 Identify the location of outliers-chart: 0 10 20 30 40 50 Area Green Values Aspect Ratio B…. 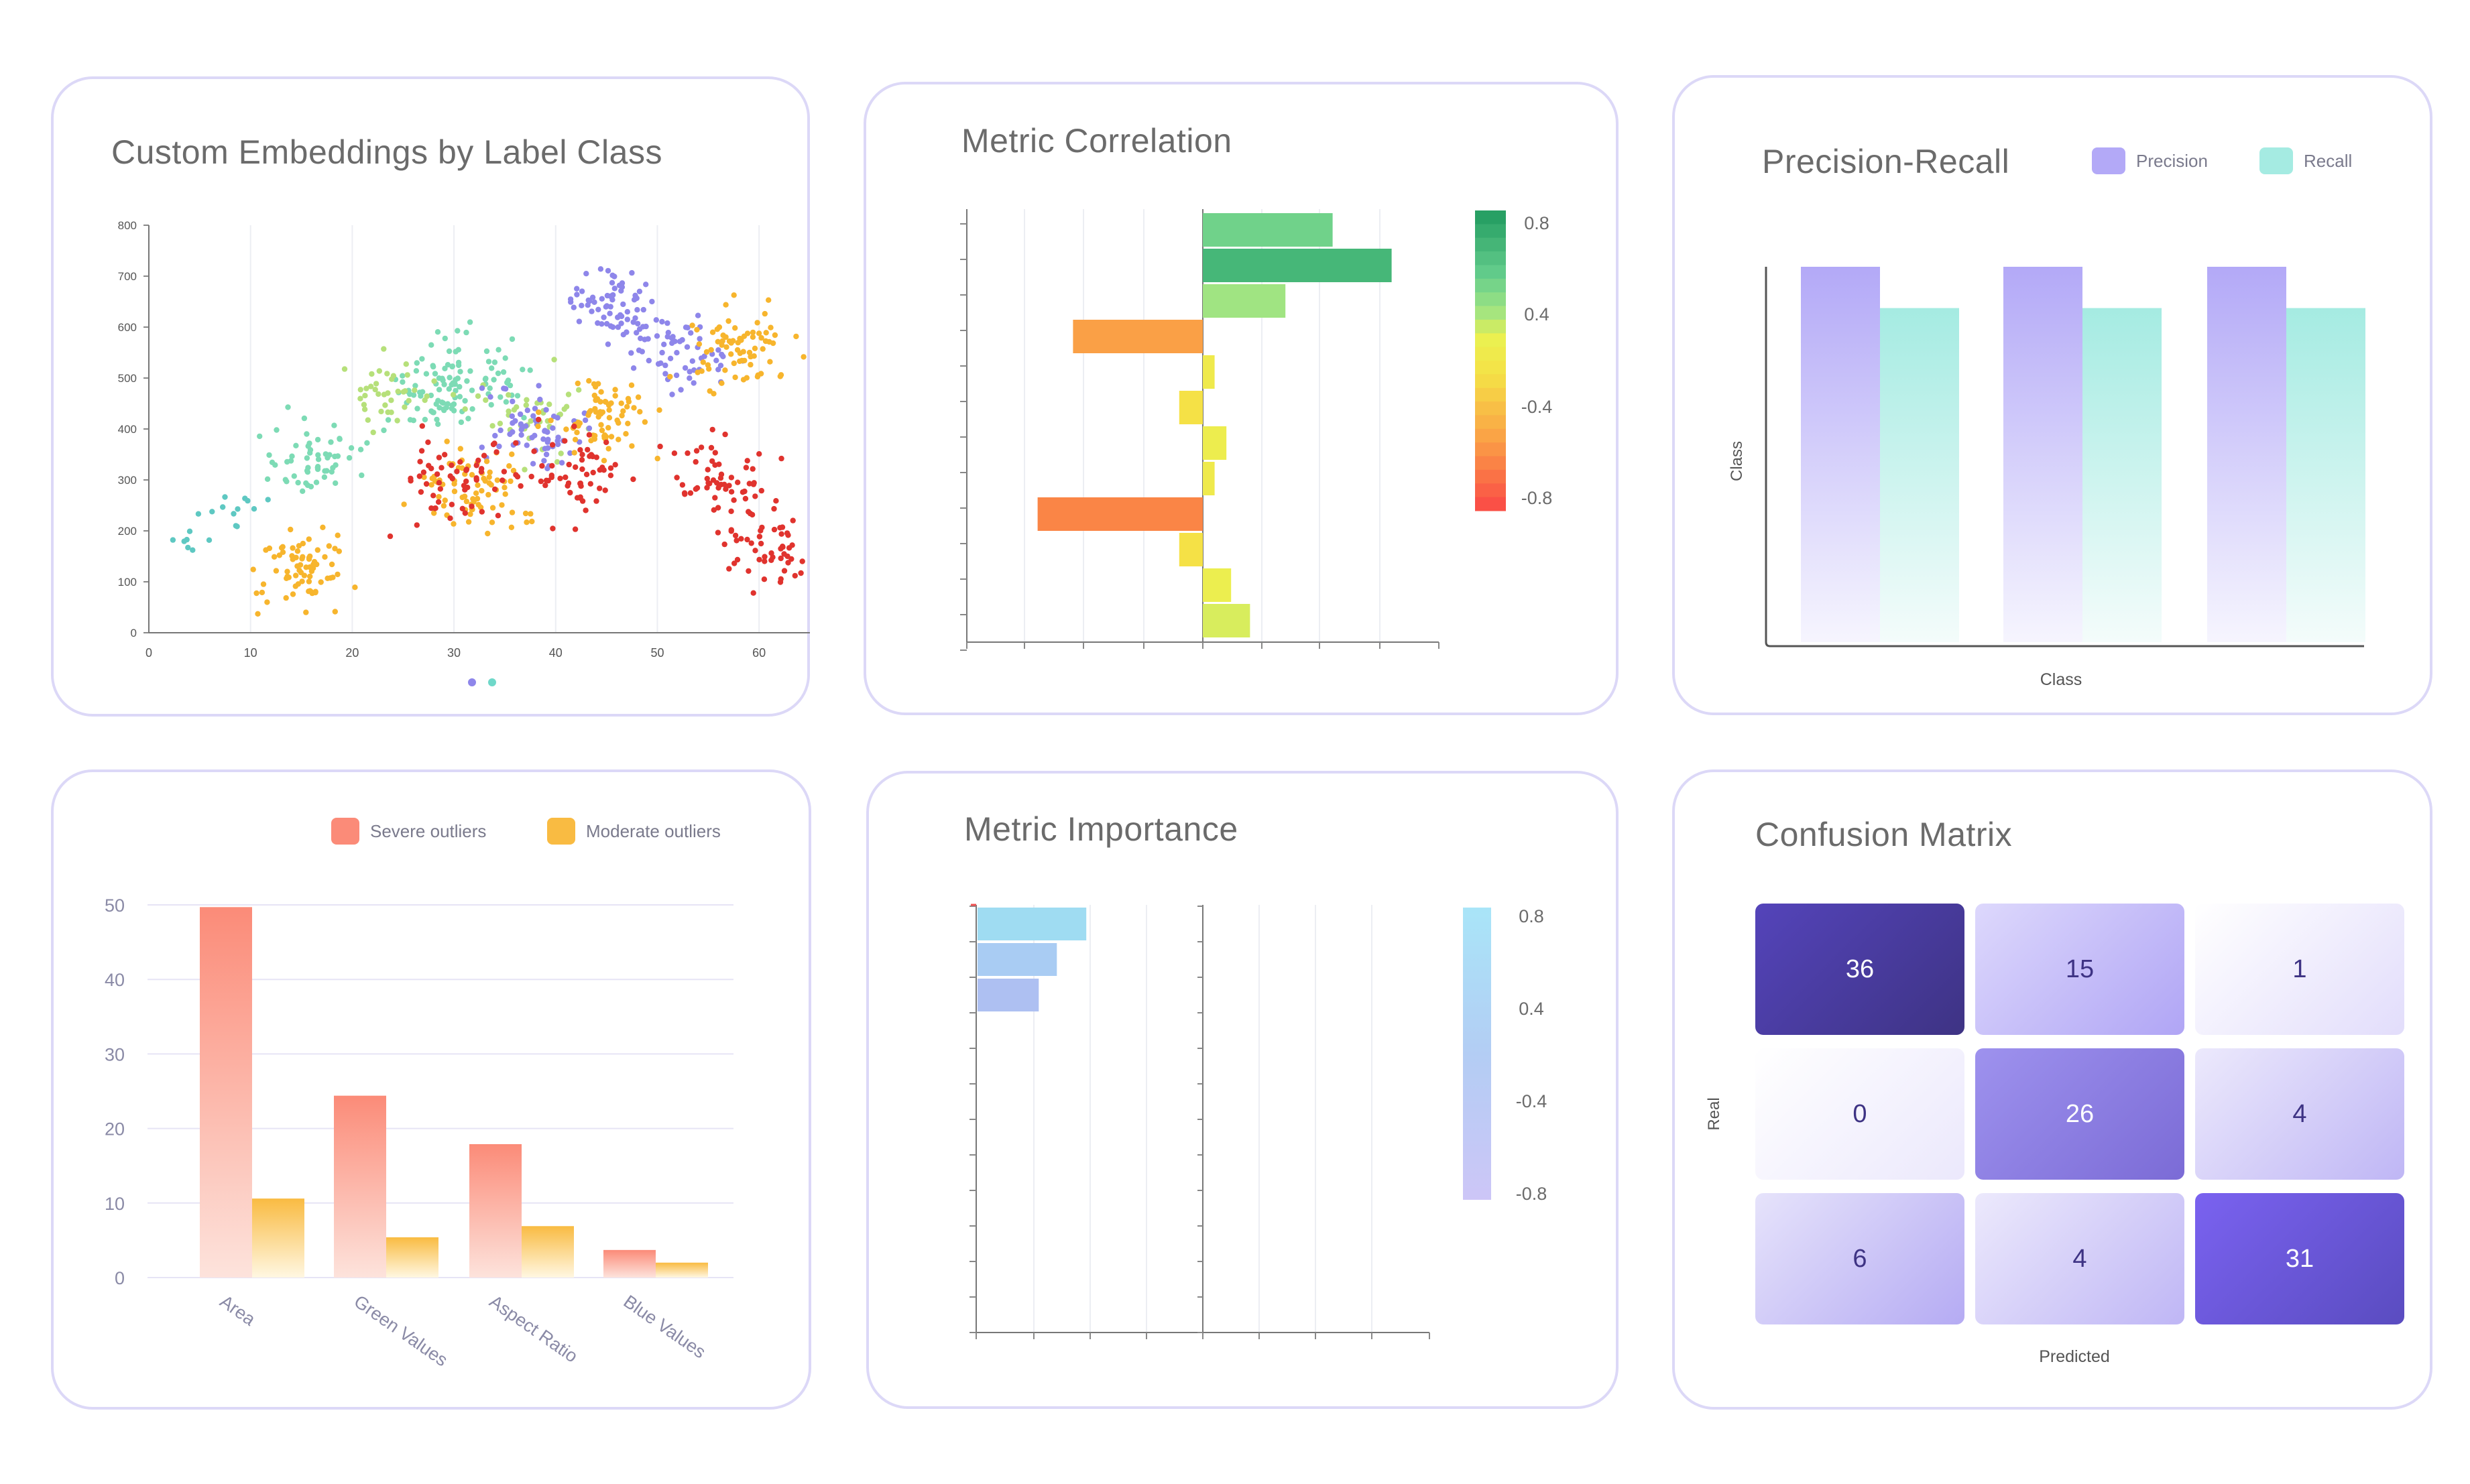
(419, 1132).